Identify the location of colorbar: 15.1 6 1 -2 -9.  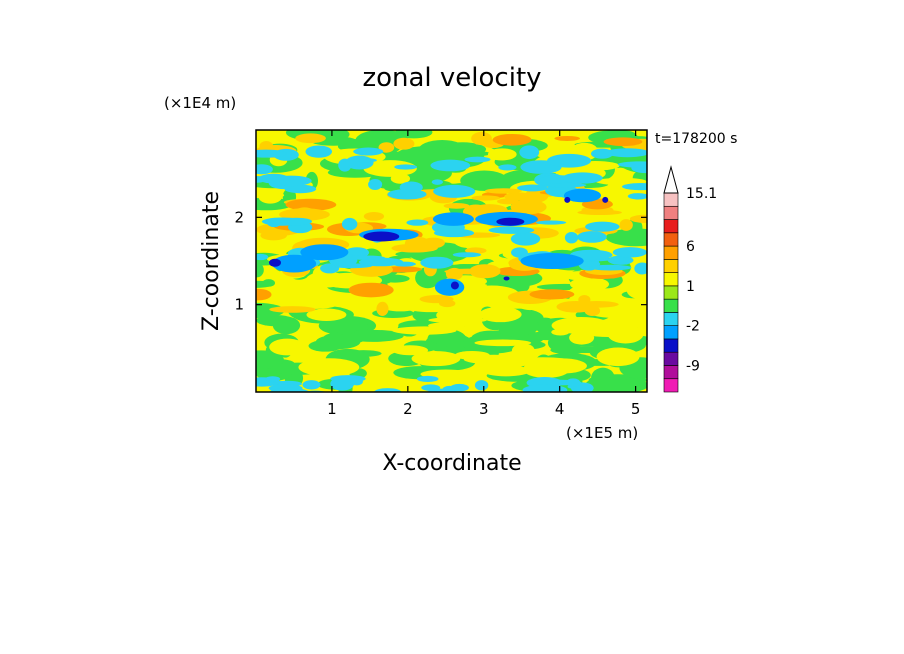
(690, 279).